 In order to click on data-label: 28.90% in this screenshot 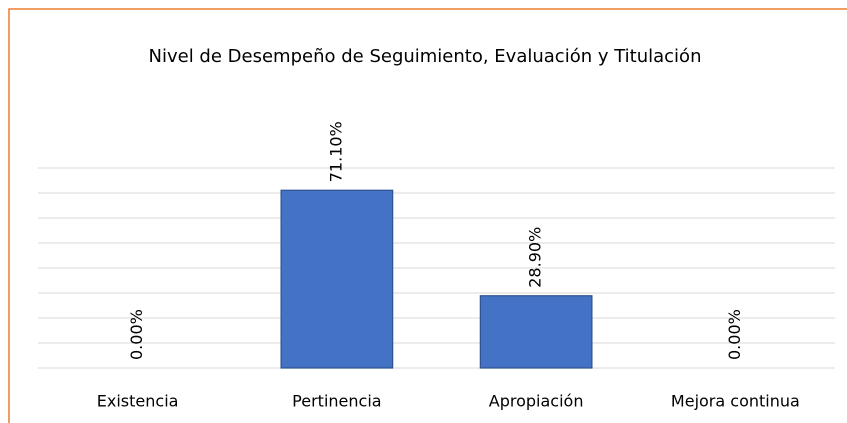, I will do `click(535, 257)`.